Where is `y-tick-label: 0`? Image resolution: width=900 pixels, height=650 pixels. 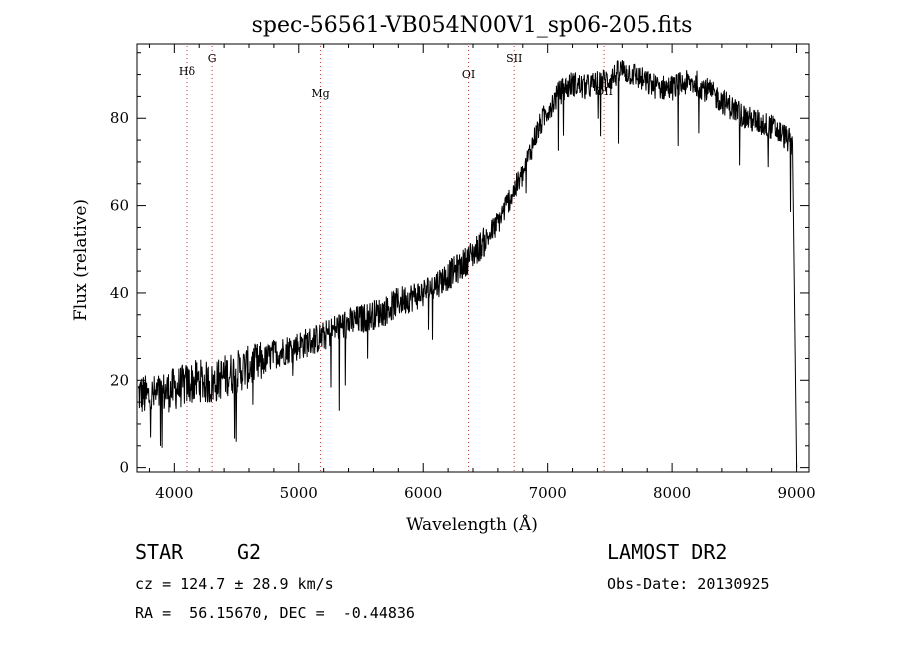
y-tick-label: 0 is located at coordinates (124, 468).